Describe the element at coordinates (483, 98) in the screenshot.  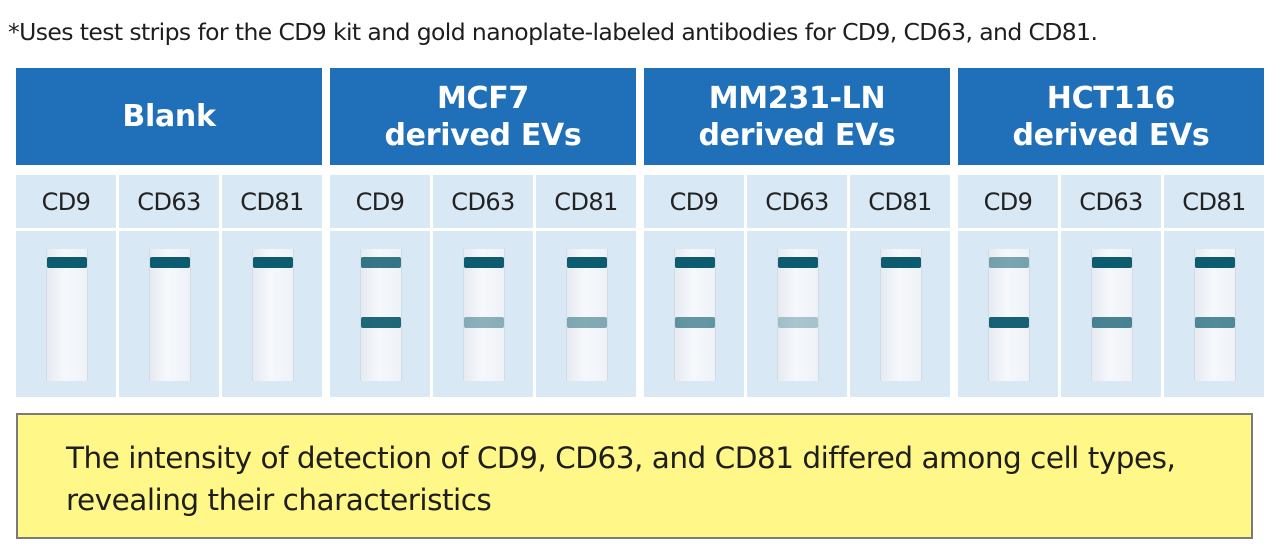
I see `group-header-line: MCF7` at that location.